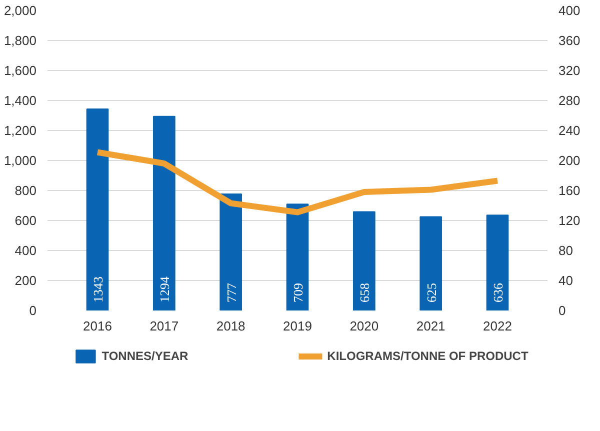 The image size is (600, 431). I want to click on x-tick-label: 2020, so click(364, 326).